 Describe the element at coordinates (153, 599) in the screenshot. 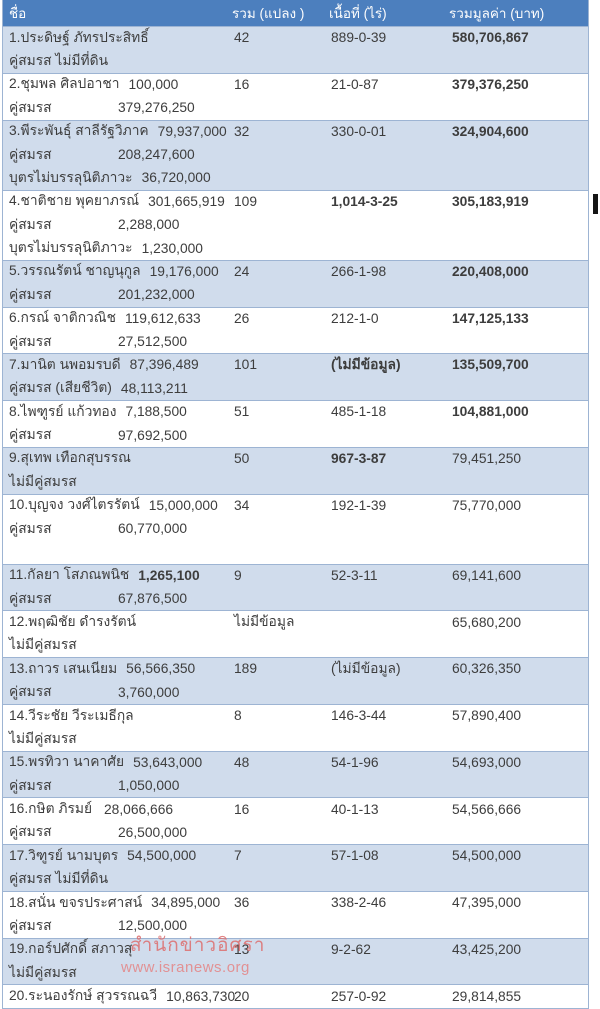

I see `amount-cell: 67,876,500` at that location.